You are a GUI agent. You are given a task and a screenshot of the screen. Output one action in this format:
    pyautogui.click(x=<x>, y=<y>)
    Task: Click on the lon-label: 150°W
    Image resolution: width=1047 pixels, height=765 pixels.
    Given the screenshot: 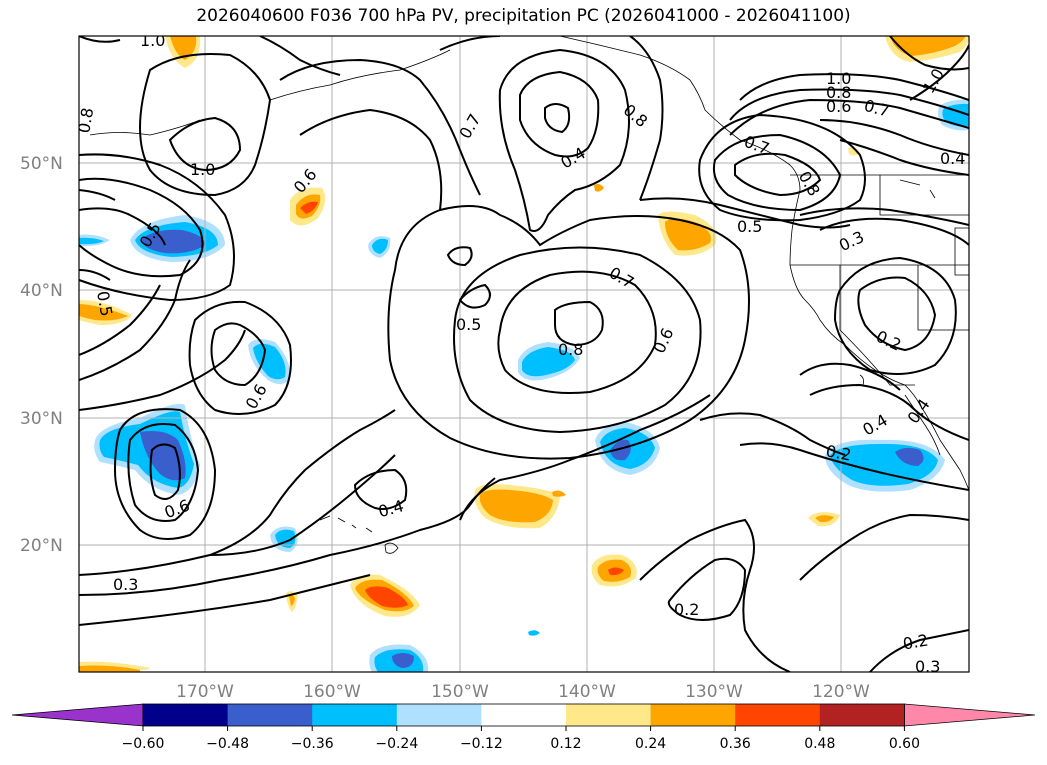 What is the action you would take?
    pyautogui.click(x=460, y=692)
    